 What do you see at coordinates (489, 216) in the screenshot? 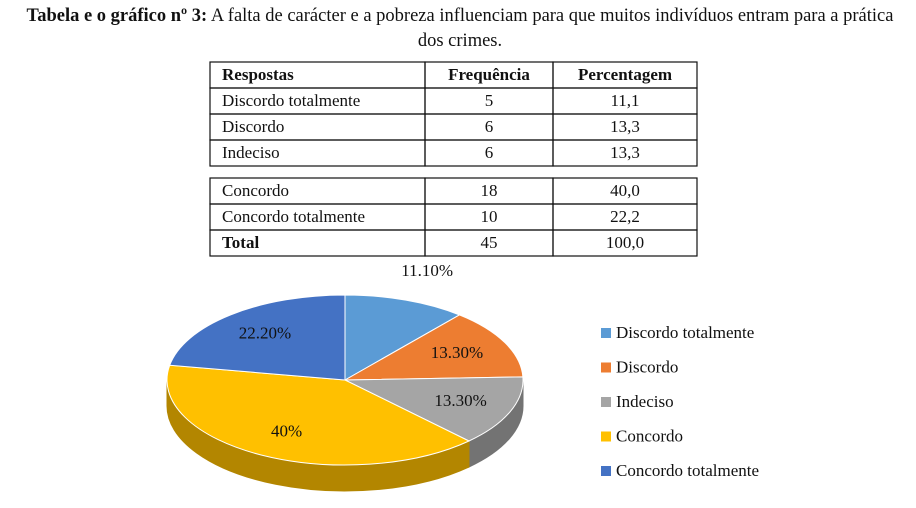
I see `table-text: 10` at bounding box center [489, 216].